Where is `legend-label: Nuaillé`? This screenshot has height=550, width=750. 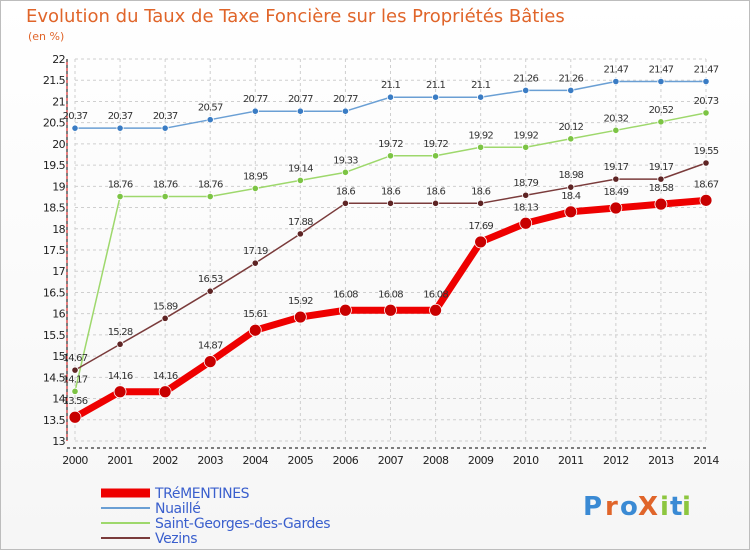 legend-label: Nuaillé is located at coordinates (177, 509).